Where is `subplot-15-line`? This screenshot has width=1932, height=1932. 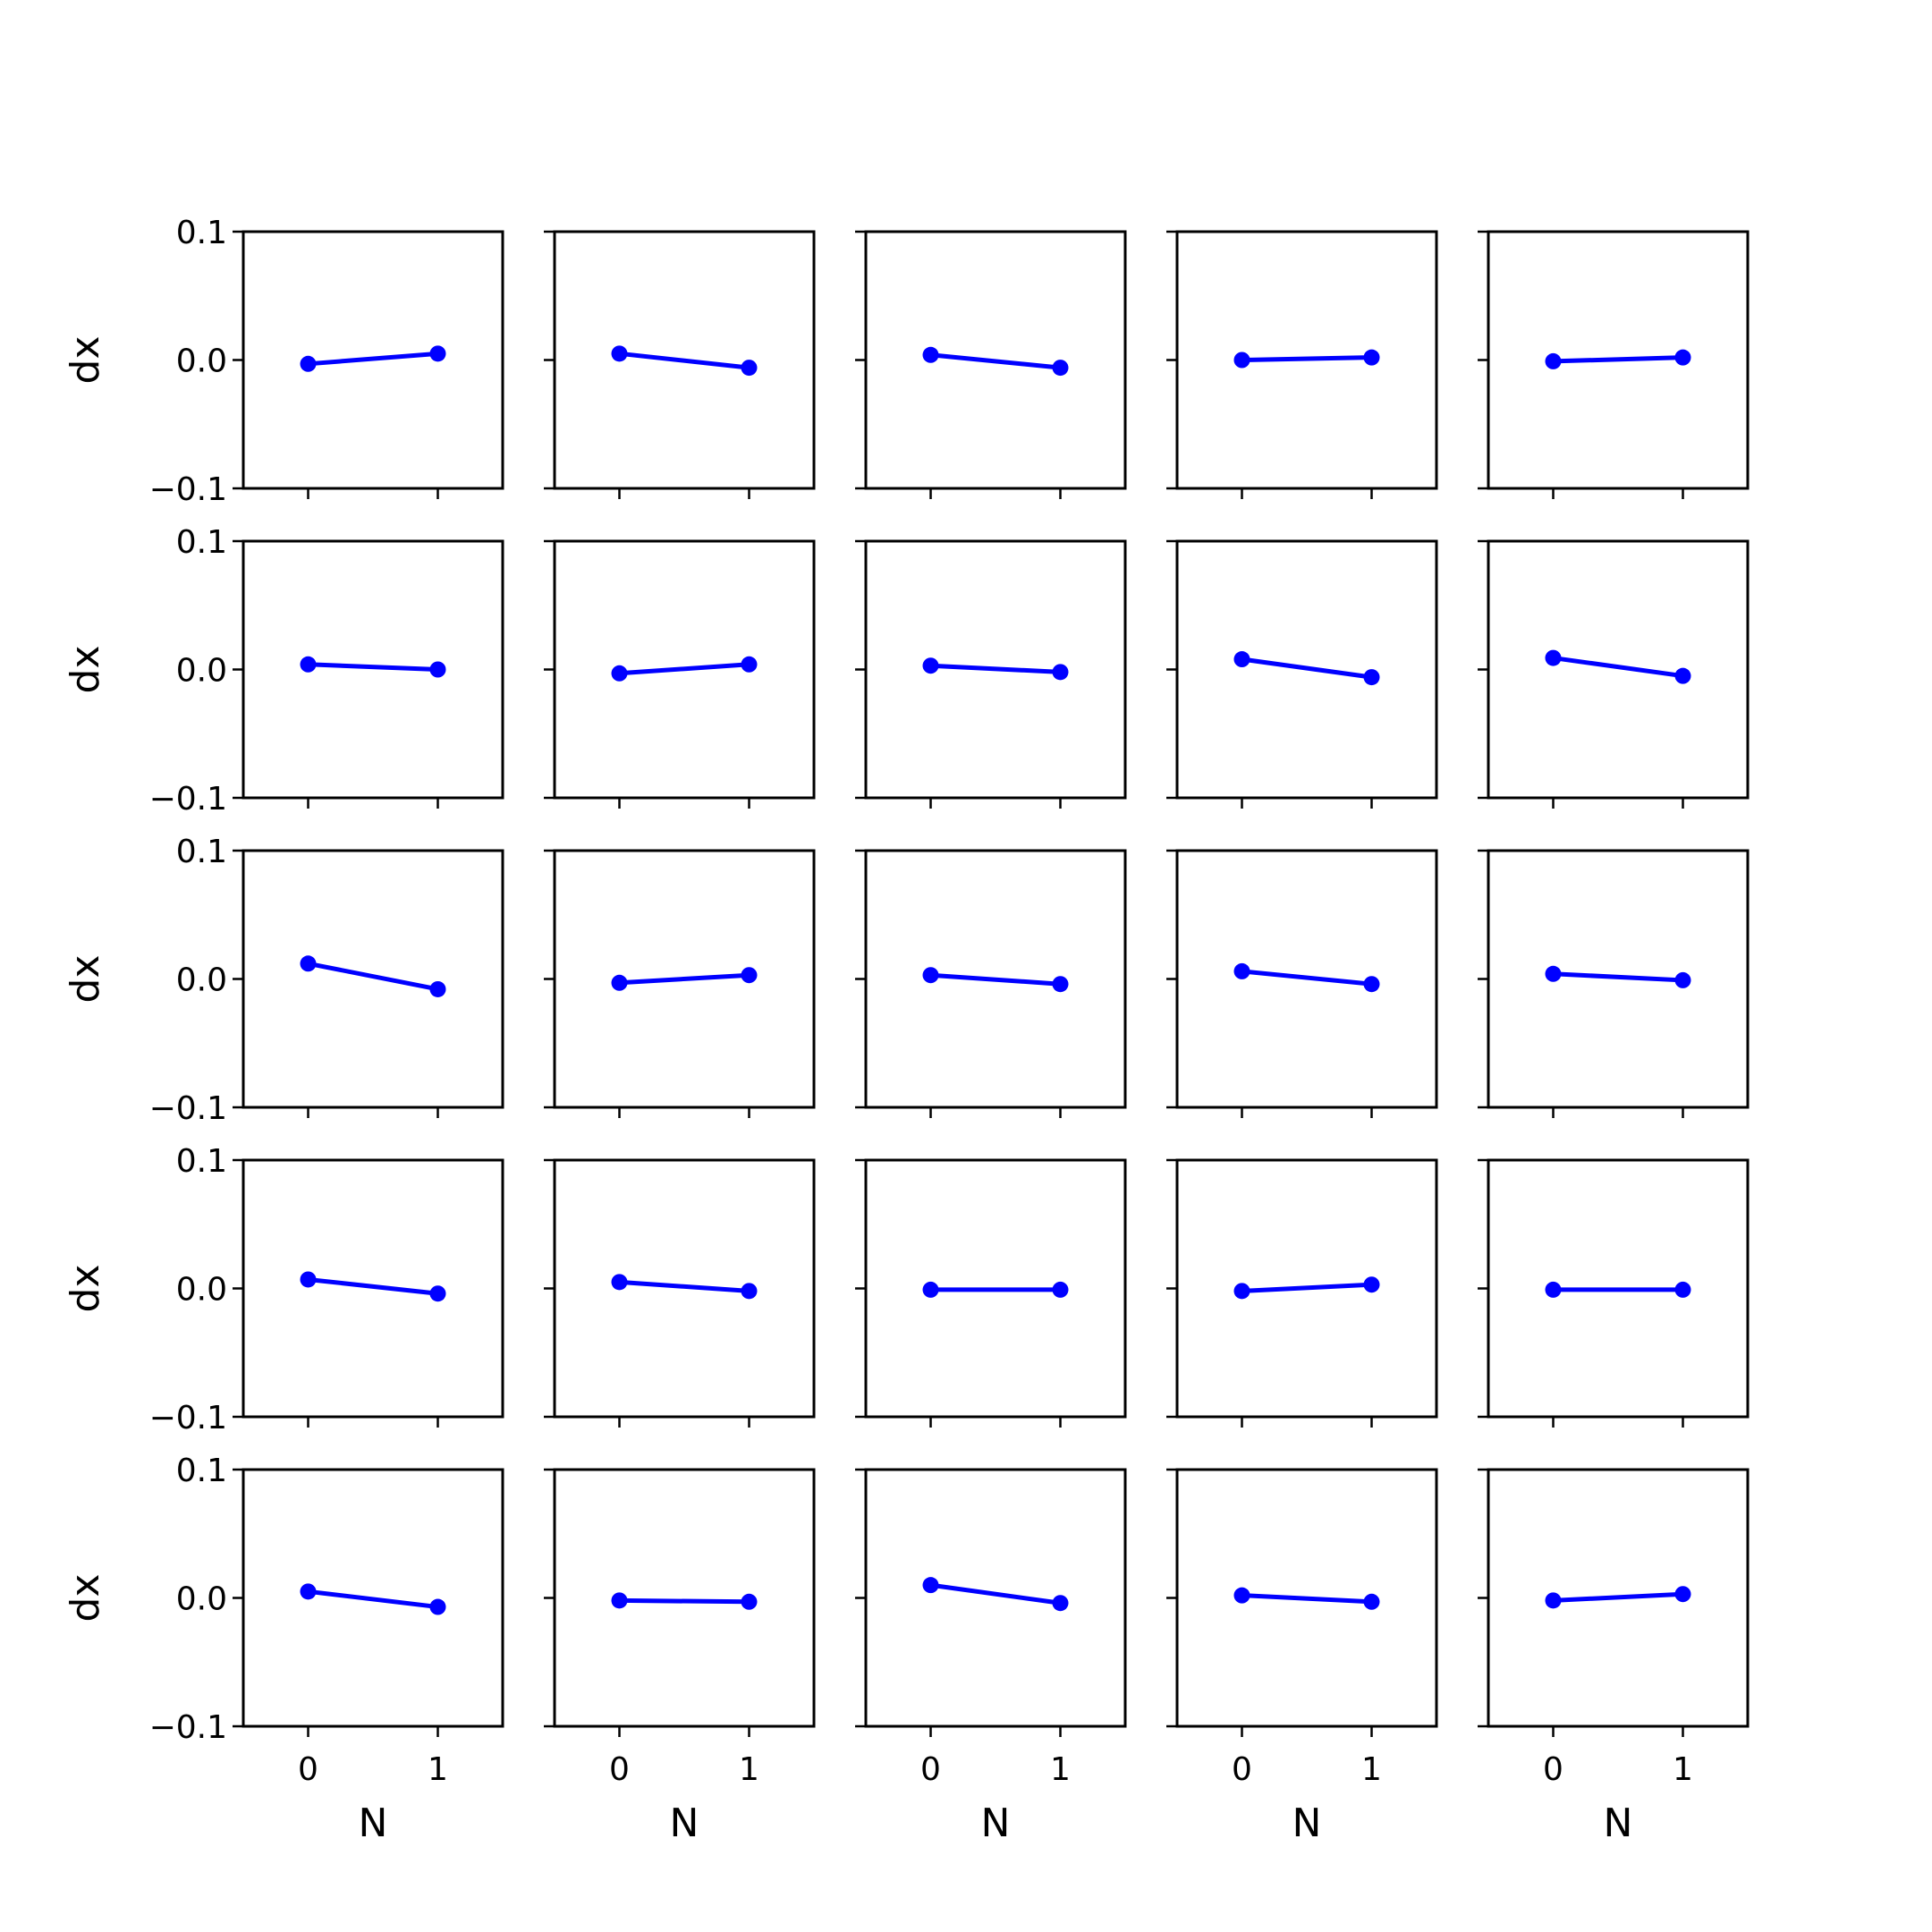 subplot-15-line is located at coordinates (373, 1286).